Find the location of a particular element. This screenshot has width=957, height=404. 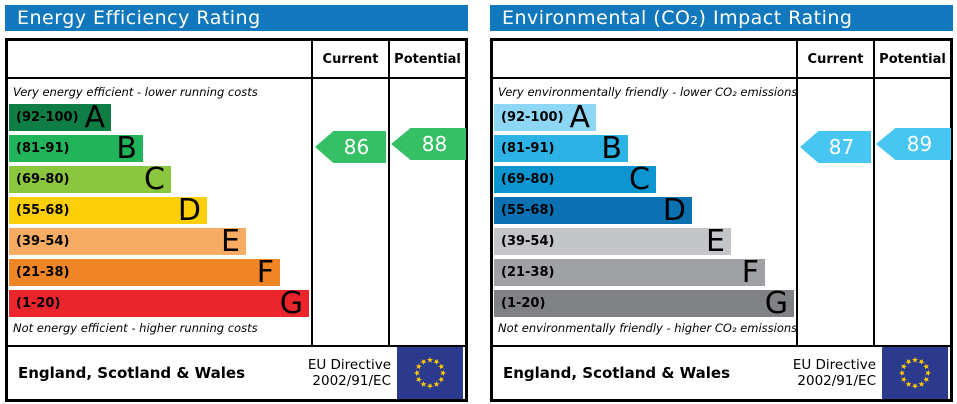

energy-band-B: (81-91) B is located at coordinates (160, 148).